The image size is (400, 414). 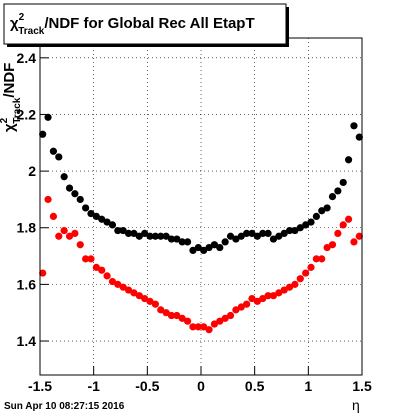 What do you see at coordinates (27, 284) in the screenshot?
I see `y-tick-label: 1.6` at bounding box center [27, 284].